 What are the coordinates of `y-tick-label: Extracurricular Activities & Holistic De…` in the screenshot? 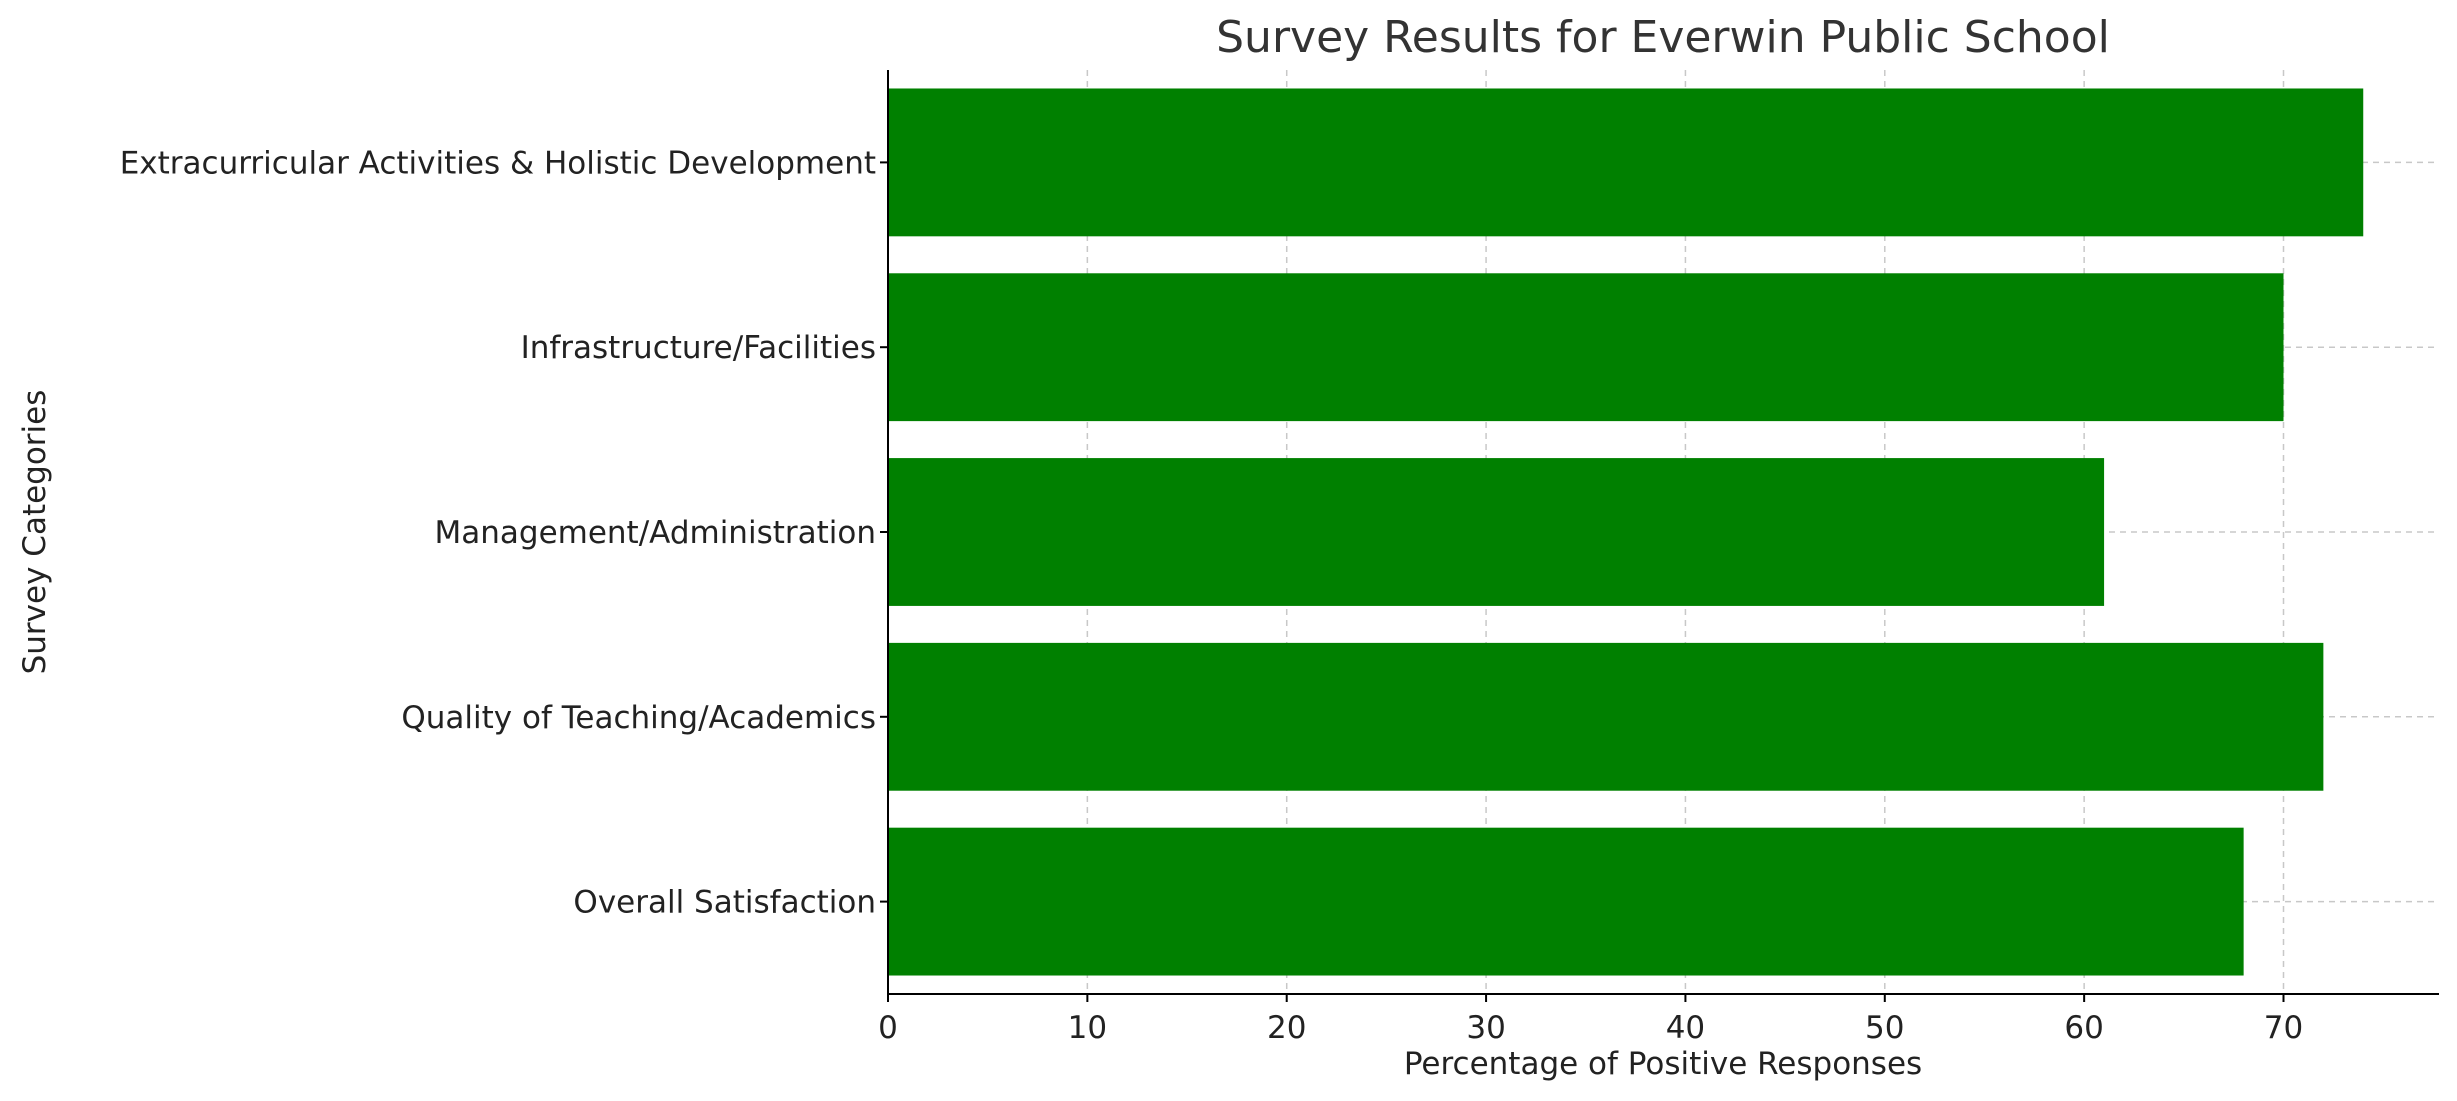 It's located at (498, 163).